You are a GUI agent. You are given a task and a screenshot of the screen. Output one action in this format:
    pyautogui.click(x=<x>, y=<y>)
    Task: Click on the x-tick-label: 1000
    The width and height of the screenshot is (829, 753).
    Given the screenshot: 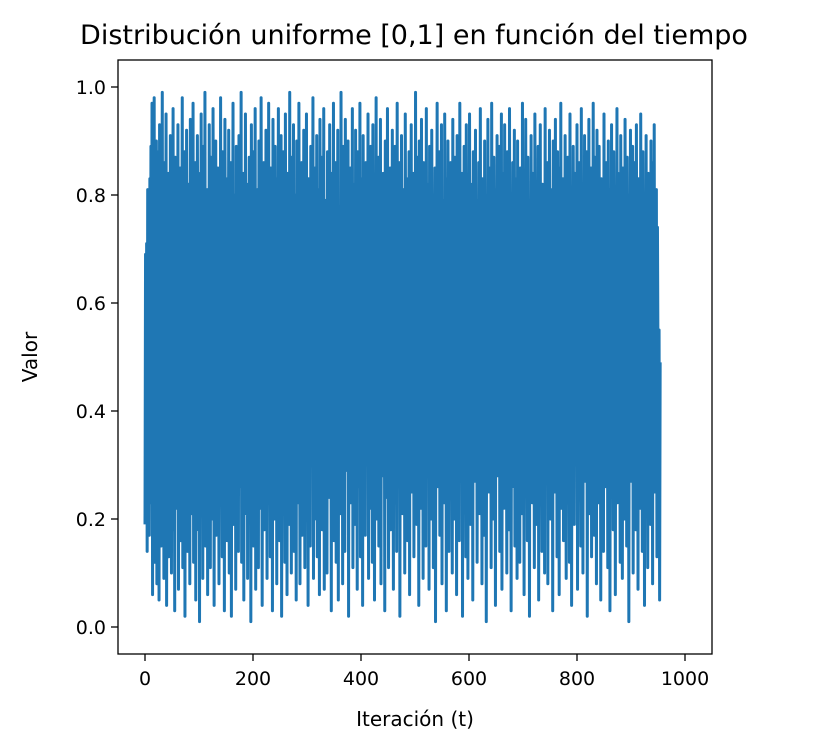 What is the action you would take?
    pyautogui.click(x=685, y=679)
    